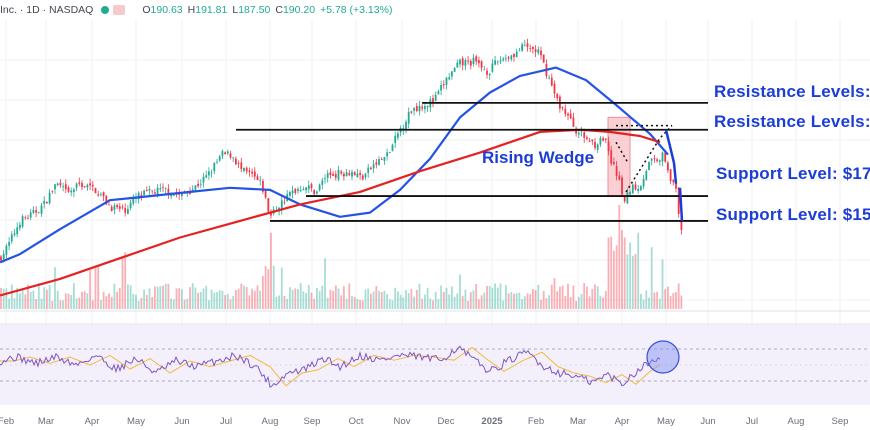  Describe the element at coordinates (330, 367) in the screenshot. I see `rsi-line` at that location.